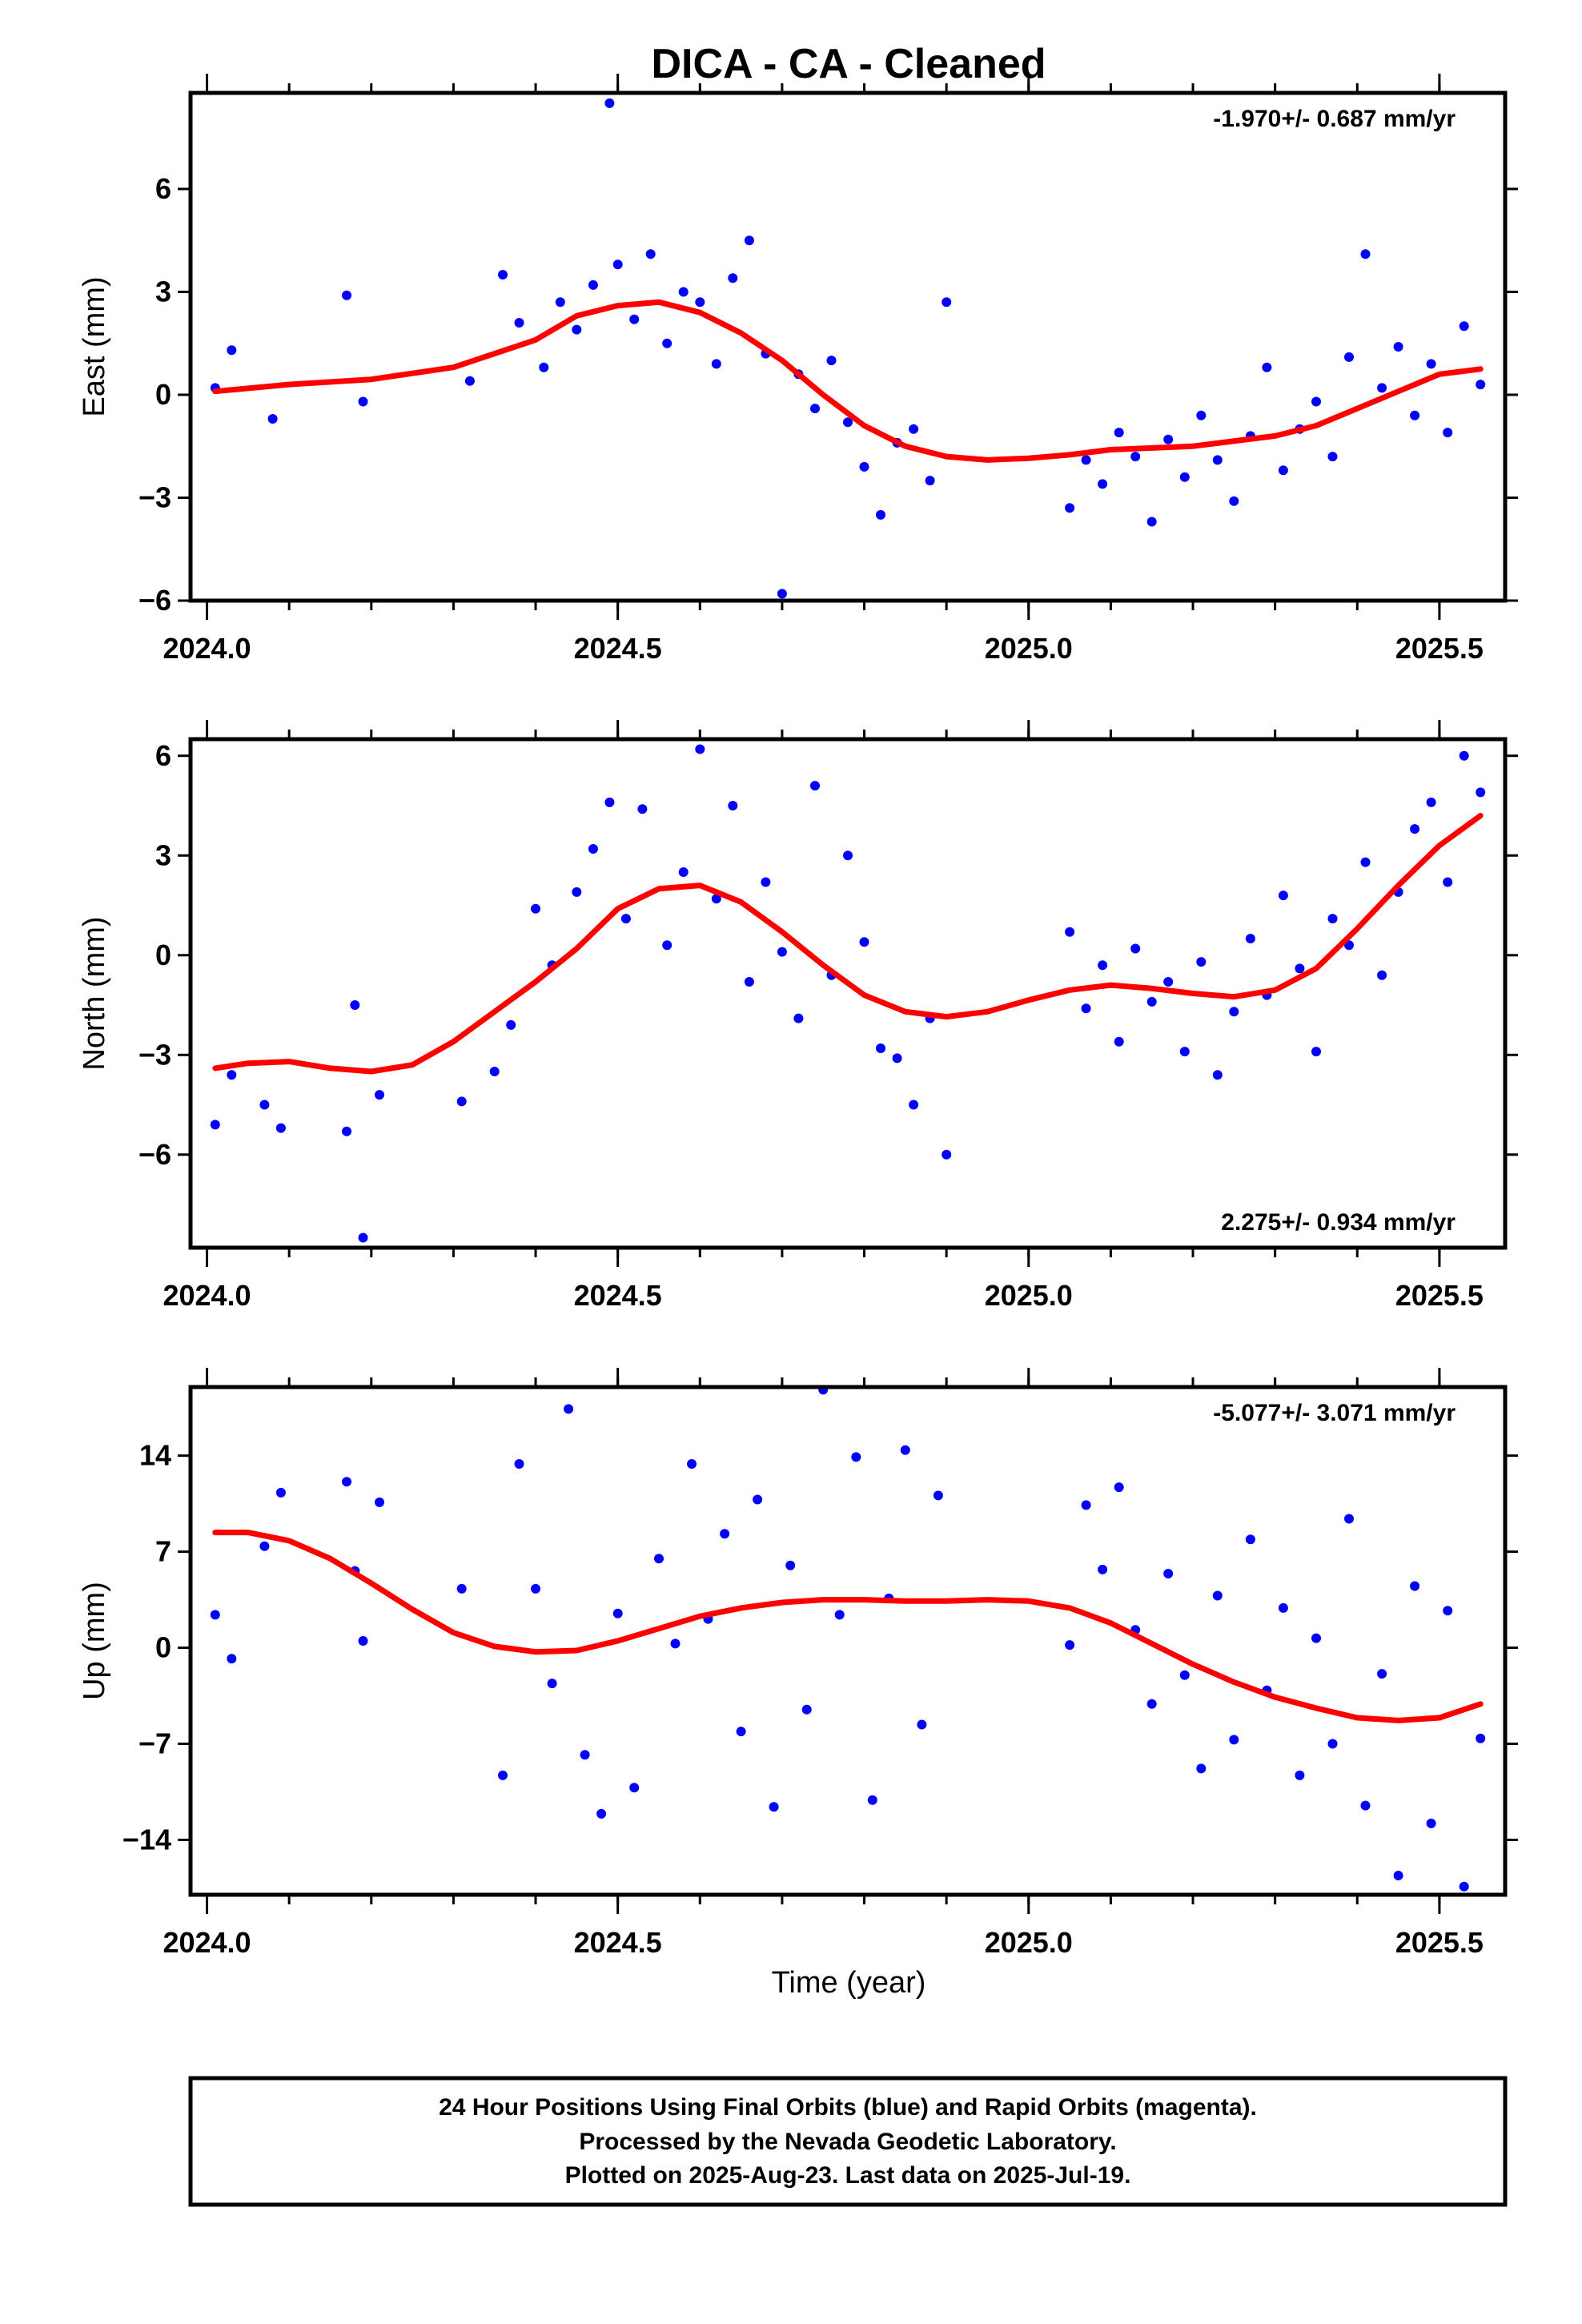 This screenshot has width=1582, height=2324. I want to click on velocity-annotation: -1.970+/- 0.687 mm/yr, so click(1334, 119).